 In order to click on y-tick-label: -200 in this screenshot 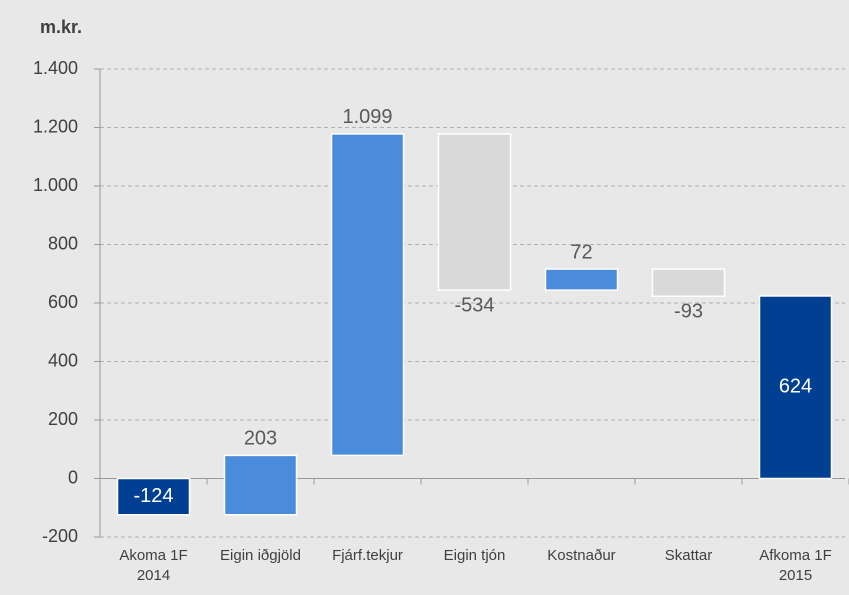, I will do `click(60, 536)`.